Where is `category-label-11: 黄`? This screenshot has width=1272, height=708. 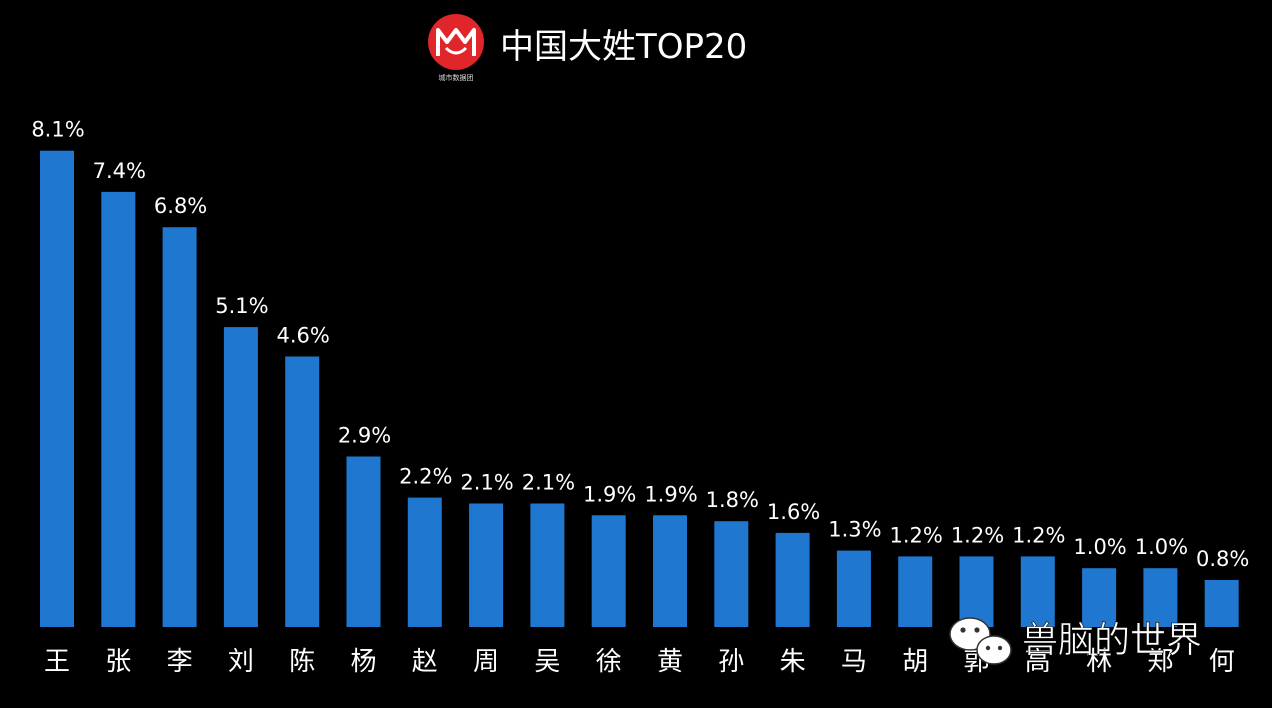 category-label-11: 黄 is located at coordinates (670, 662).